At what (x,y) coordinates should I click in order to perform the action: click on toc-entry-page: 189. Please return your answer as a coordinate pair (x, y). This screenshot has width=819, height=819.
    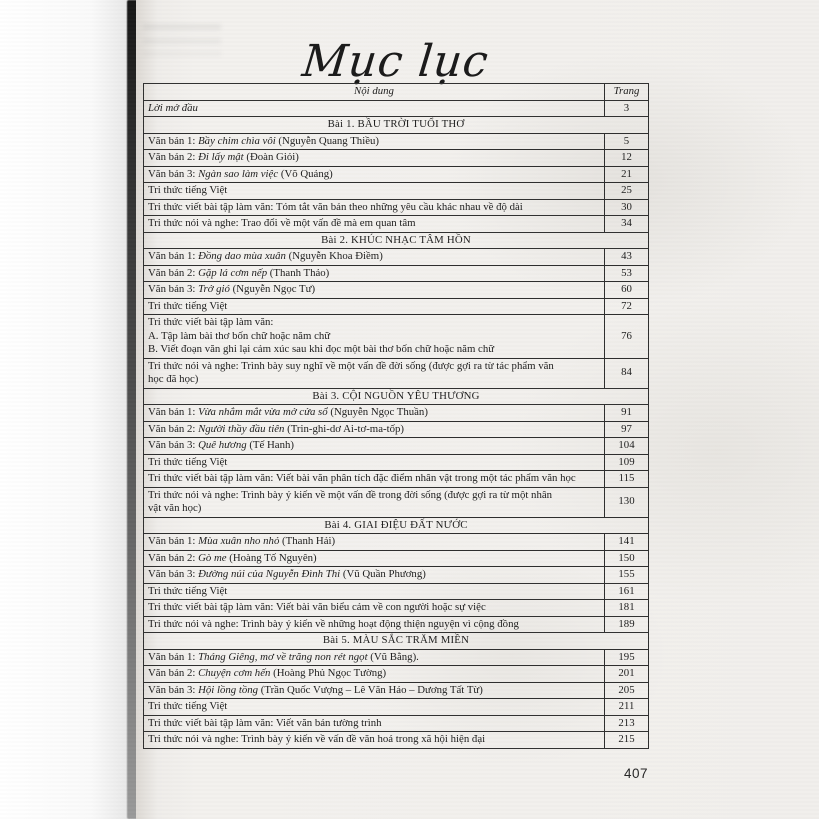
    Looking at the image, I should click on (626, 624).